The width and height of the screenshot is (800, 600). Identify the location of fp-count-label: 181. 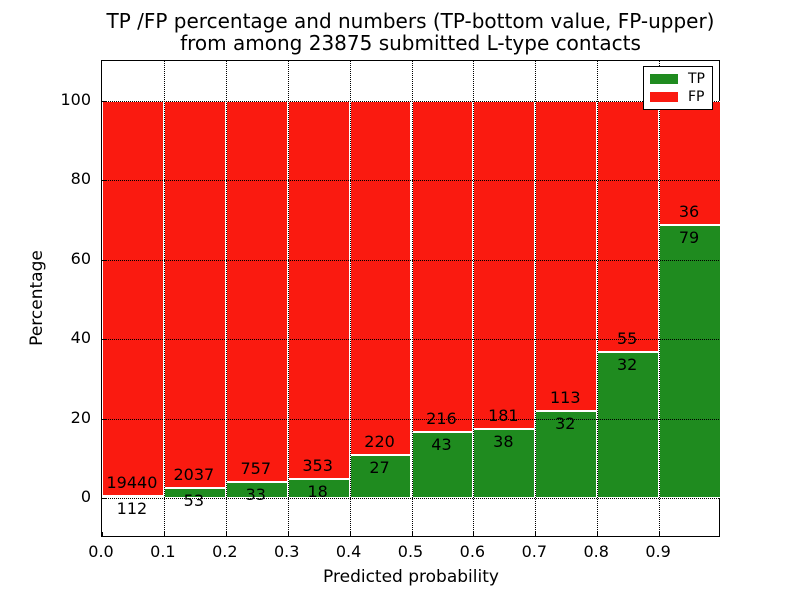
(503, 416).